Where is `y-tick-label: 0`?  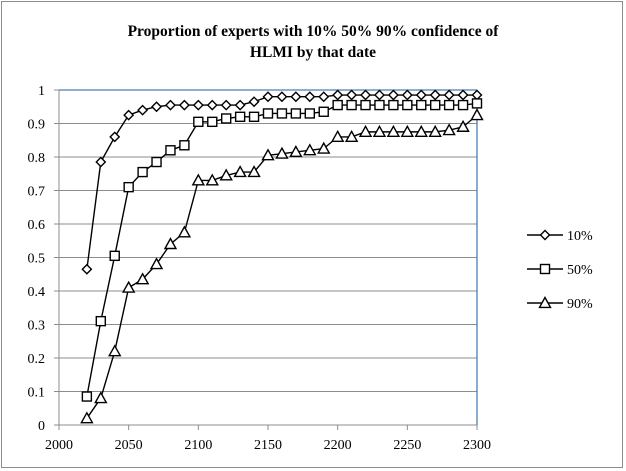 y-tick-label: 0 is located at coordinates (41, 426).